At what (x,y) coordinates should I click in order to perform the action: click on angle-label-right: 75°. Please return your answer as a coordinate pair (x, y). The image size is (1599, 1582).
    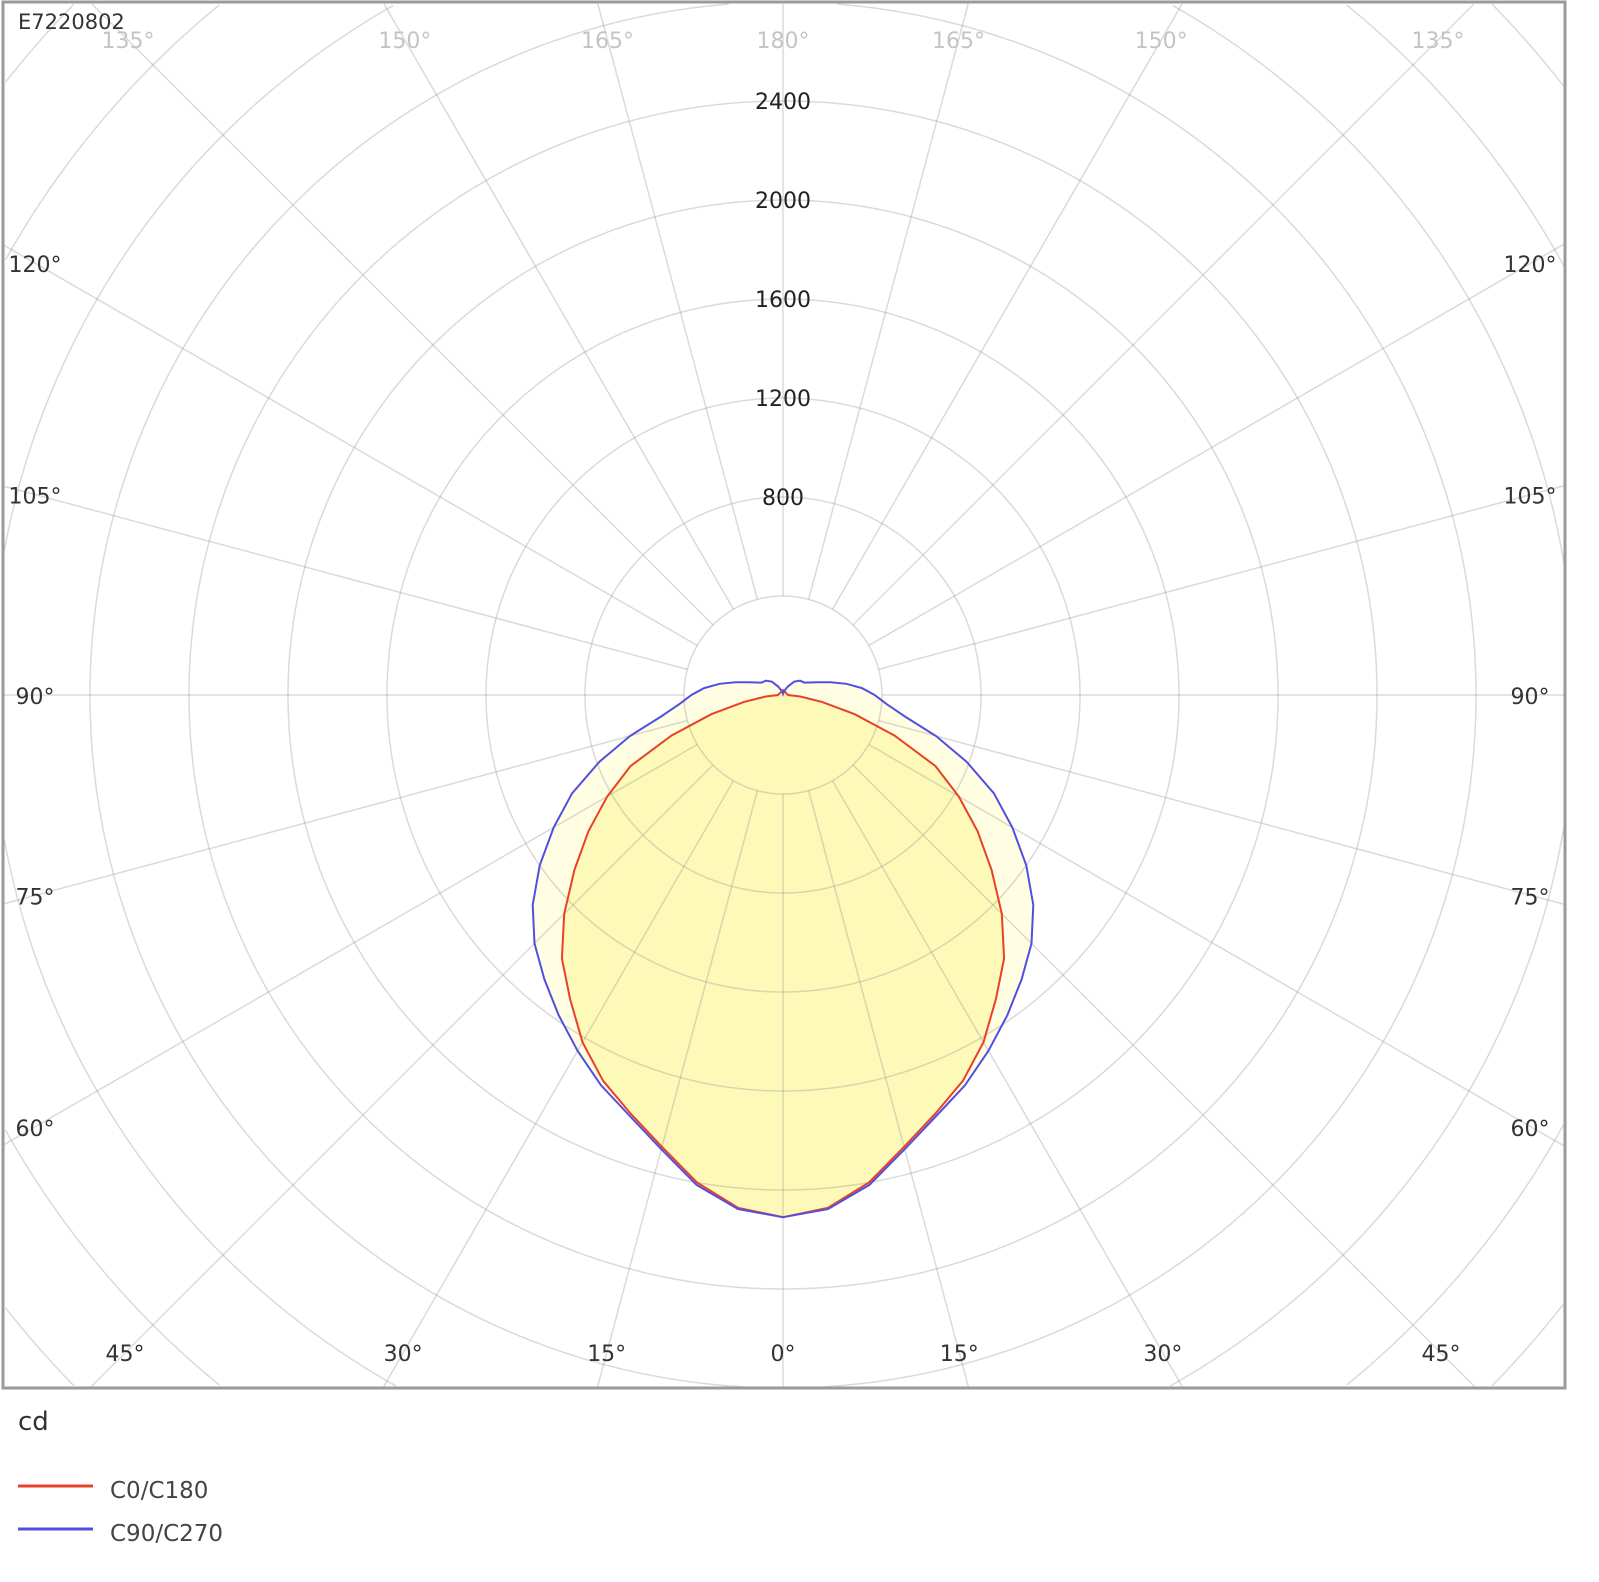
    Looking at the image, I should click on (1530, 897).